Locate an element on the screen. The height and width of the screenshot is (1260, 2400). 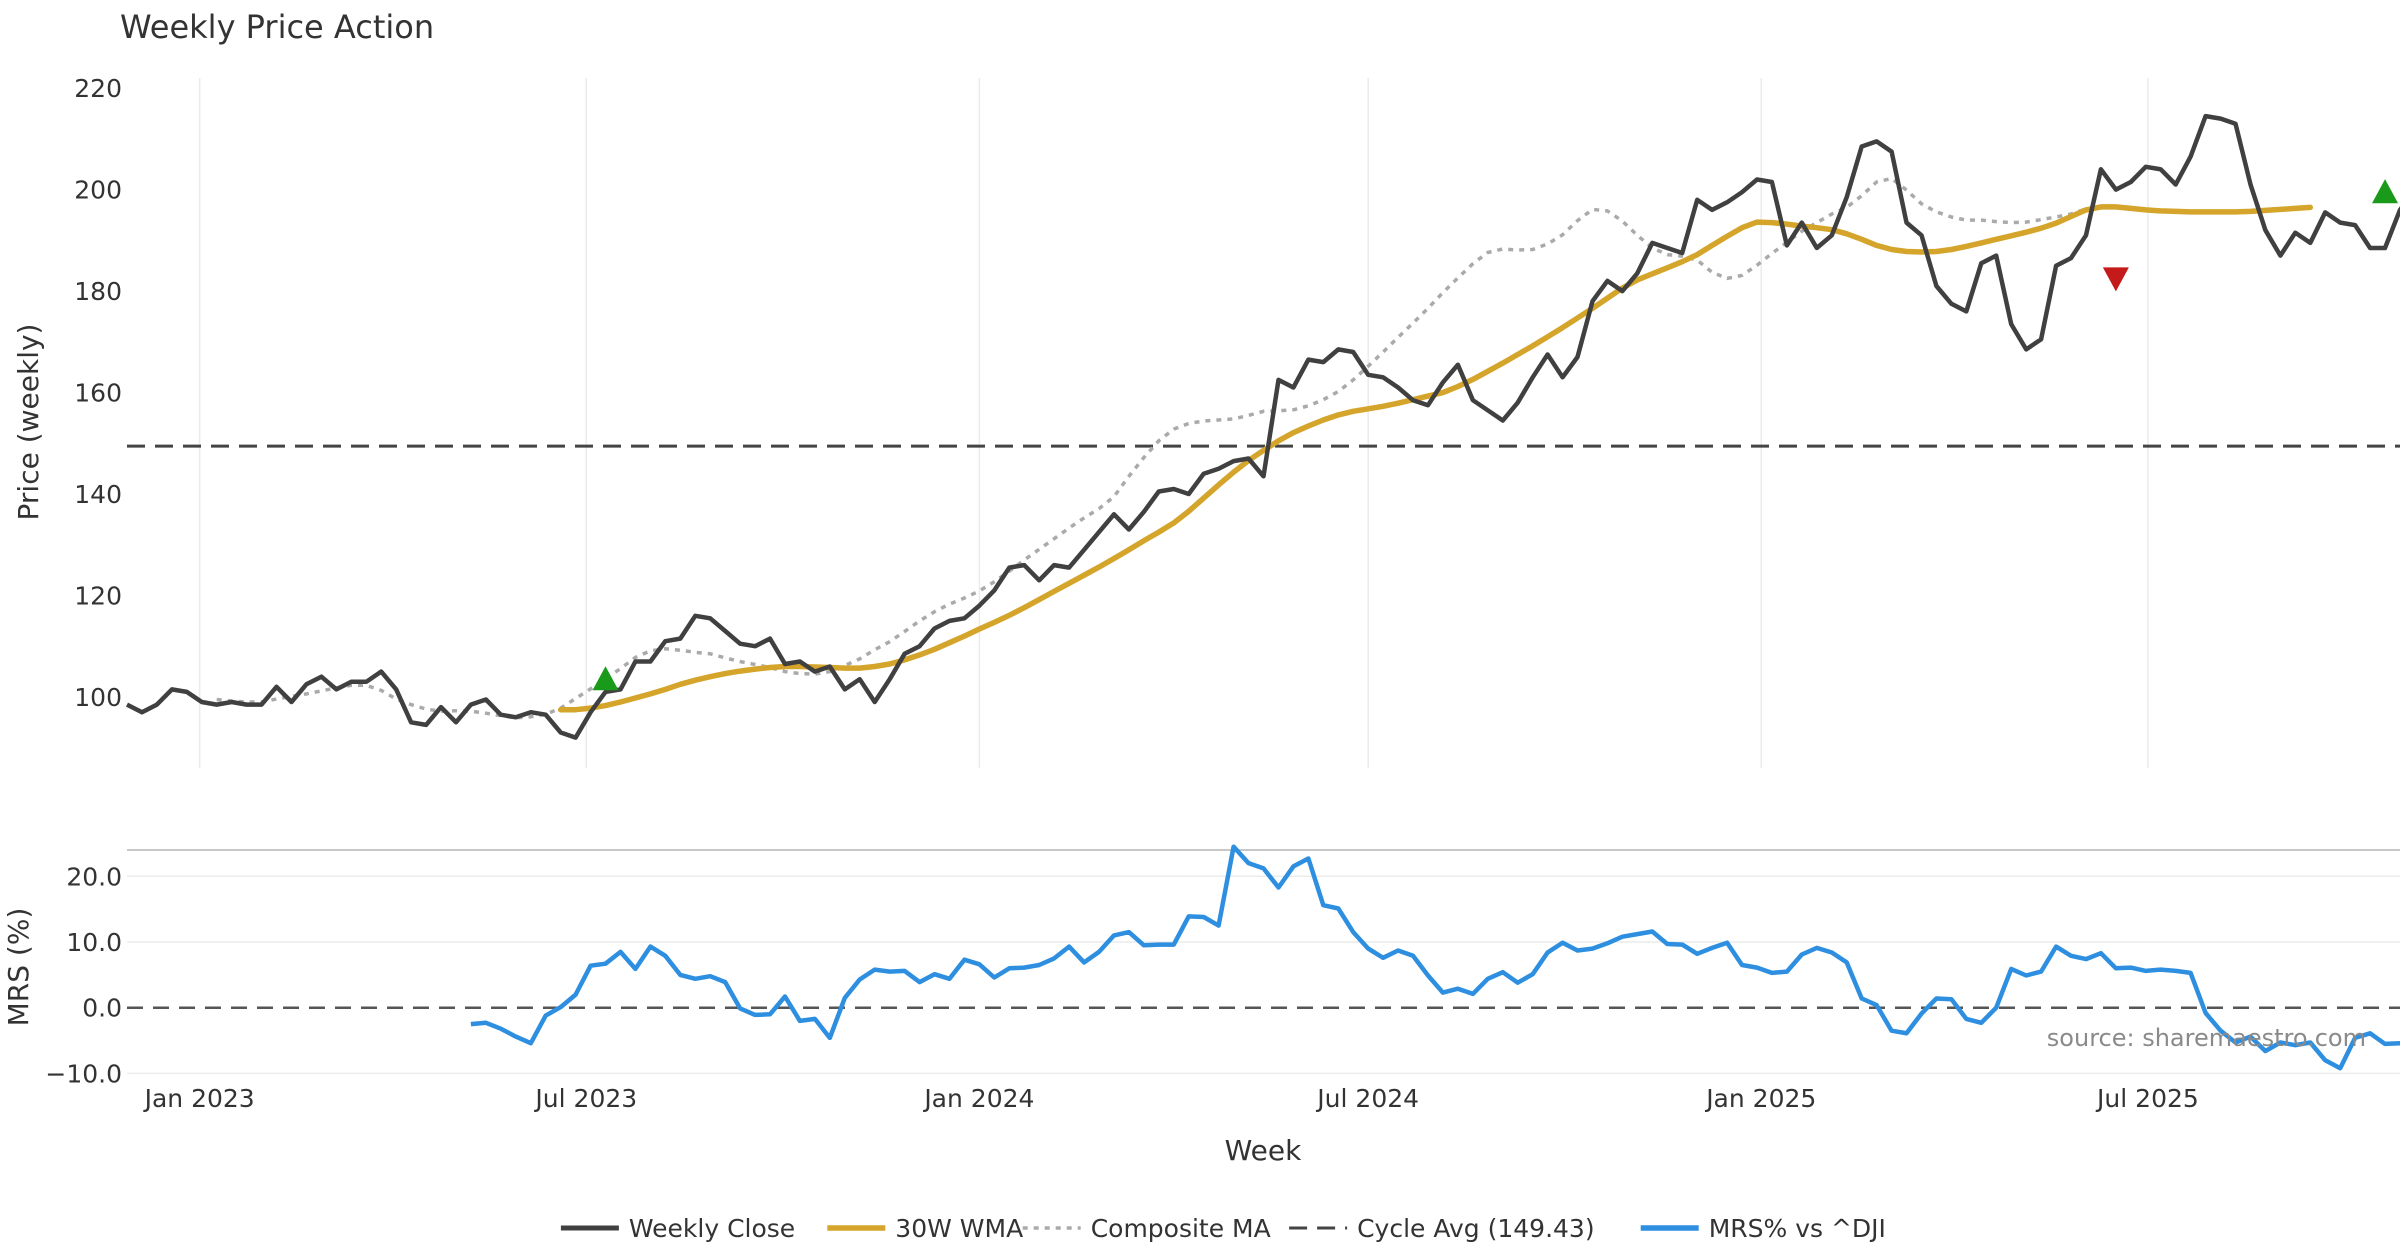
legend-label: Weekly Close is located at coordinates (712, 1228).